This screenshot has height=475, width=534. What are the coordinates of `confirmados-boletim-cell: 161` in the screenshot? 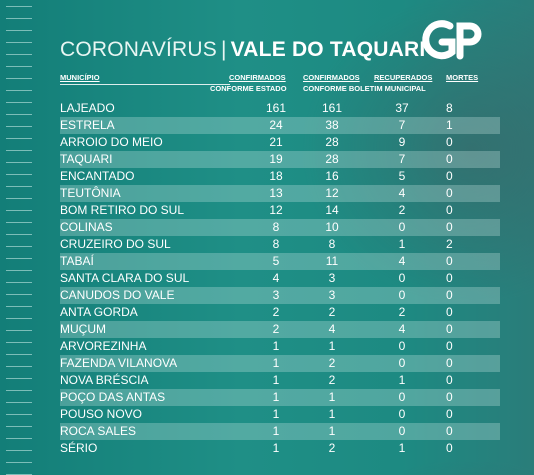 It's located at (332, 108).